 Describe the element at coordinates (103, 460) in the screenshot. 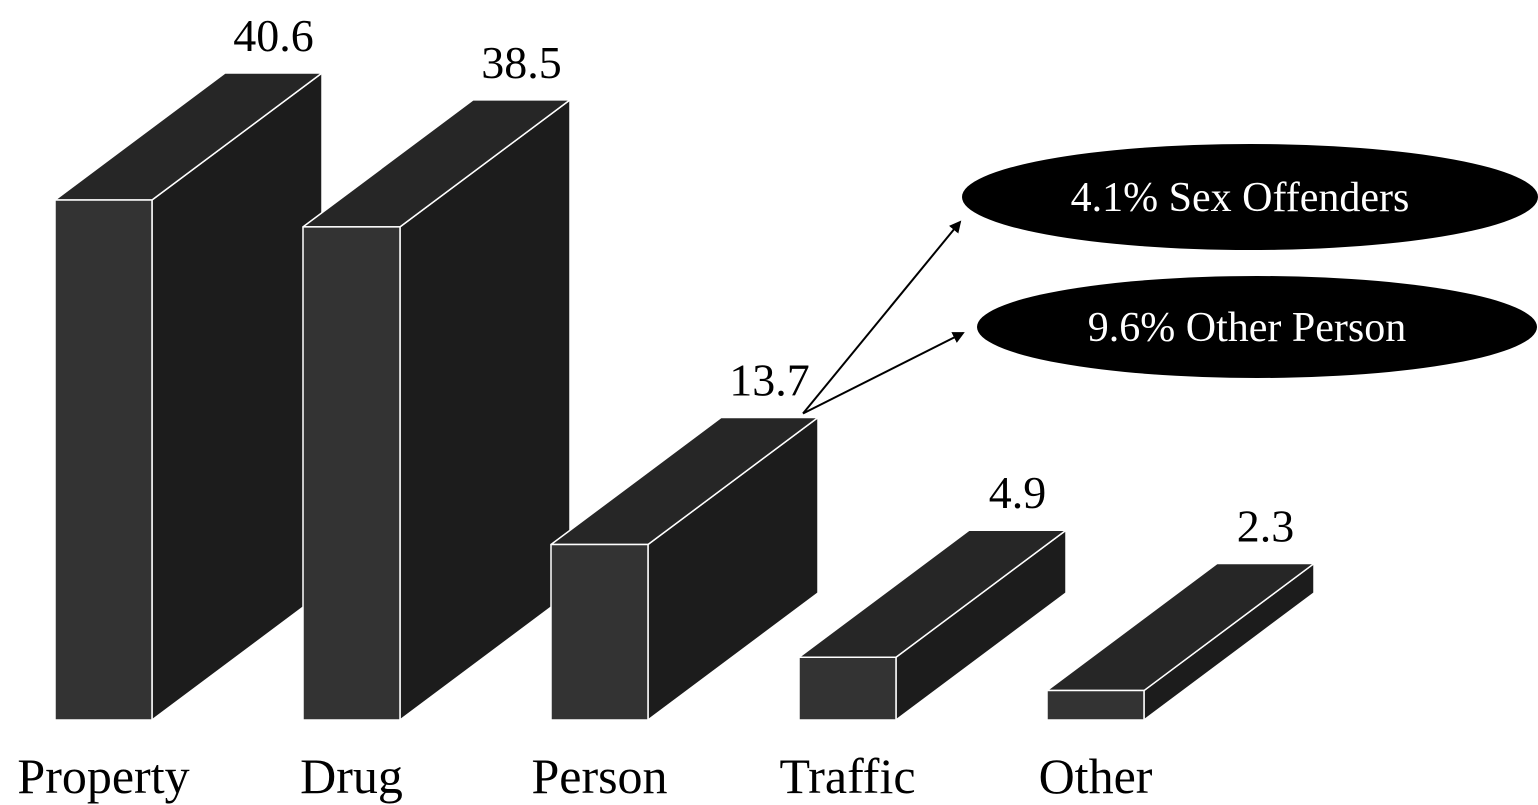

I see `bar-front-property` at that location.